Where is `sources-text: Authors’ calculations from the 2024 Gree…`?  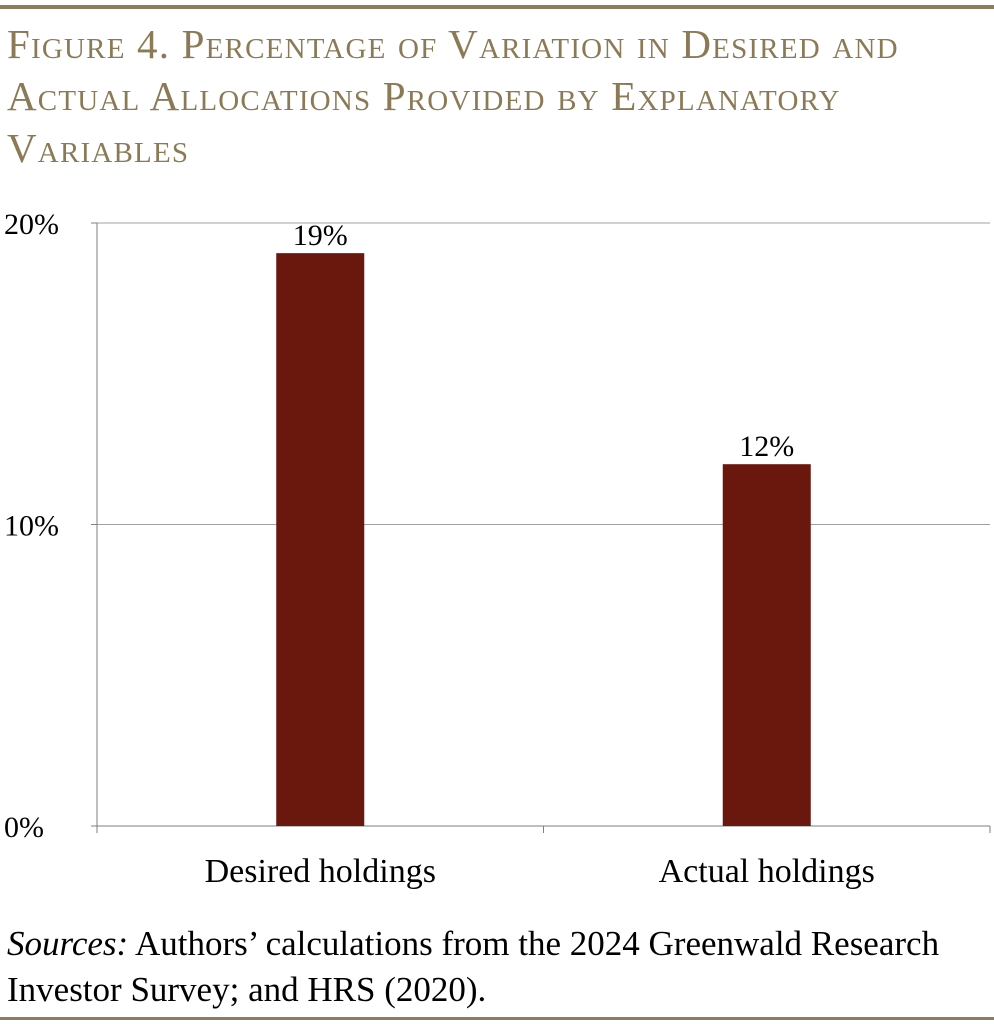
sources-text: Authors’ calculations from the 2024 Gree… is located at coordinates (473, 966).